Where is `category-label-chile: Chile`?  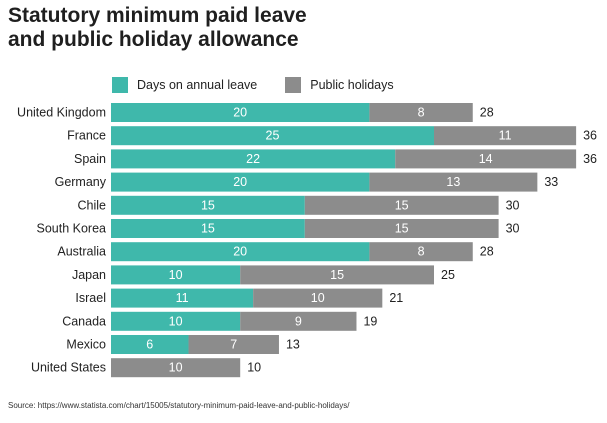
category-label-chile: Chile is located at coordinates (92, 205).